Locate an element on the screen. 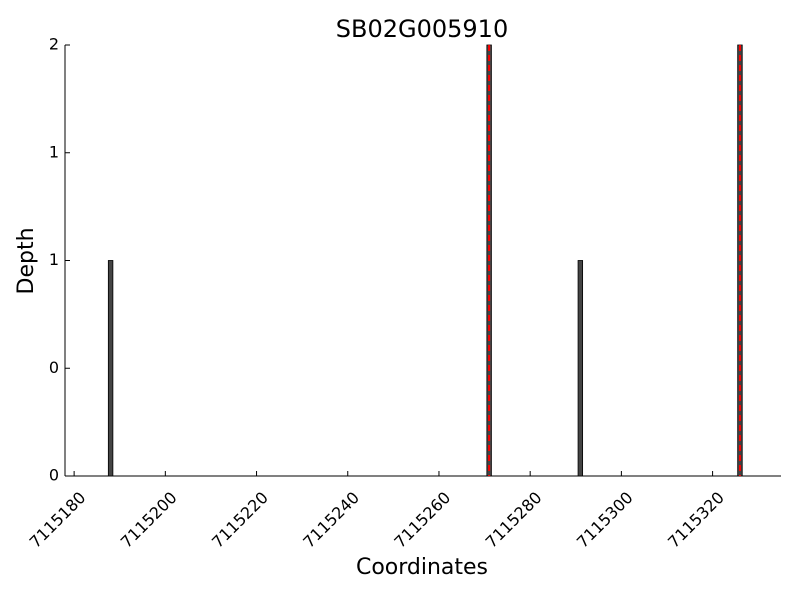 The width and height of the screenshot is (800, 600). x-axis-label: Coordinates is located at coordinates (422, 567).